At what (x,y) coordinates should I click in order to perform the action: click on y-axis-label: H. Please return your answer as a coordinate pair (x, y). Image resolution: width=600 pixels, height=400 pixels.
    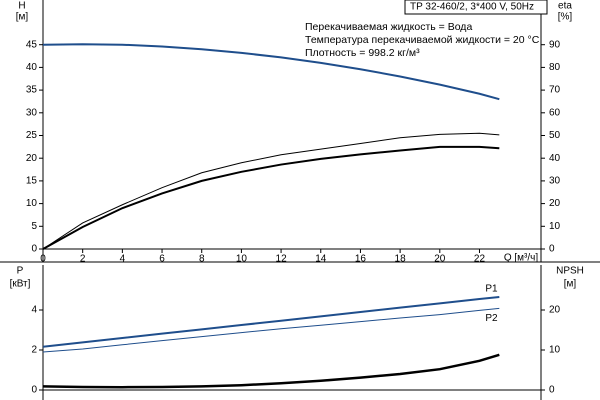
    Looking at the image, I should click on (21, 6).